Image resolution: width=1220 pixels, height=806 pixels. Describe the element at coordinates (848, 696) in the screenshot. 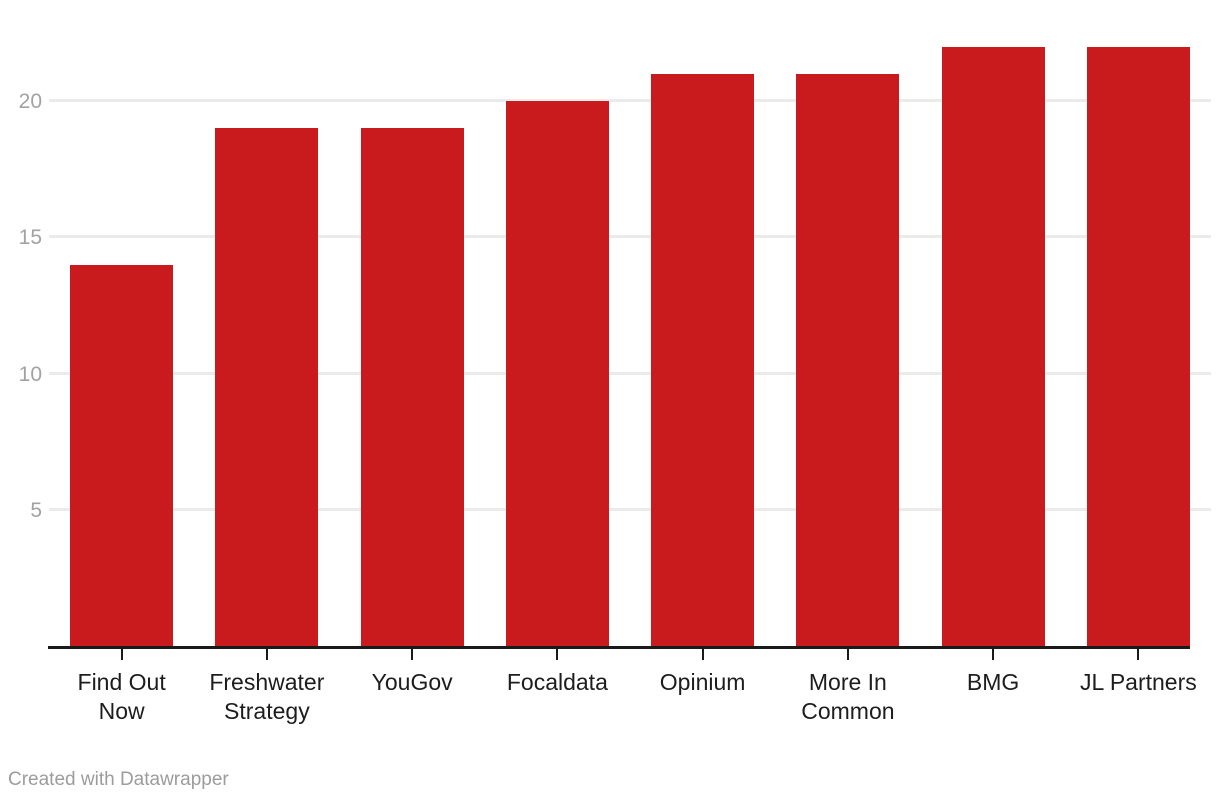

I see `x-axis-label: More In Common` at that location.